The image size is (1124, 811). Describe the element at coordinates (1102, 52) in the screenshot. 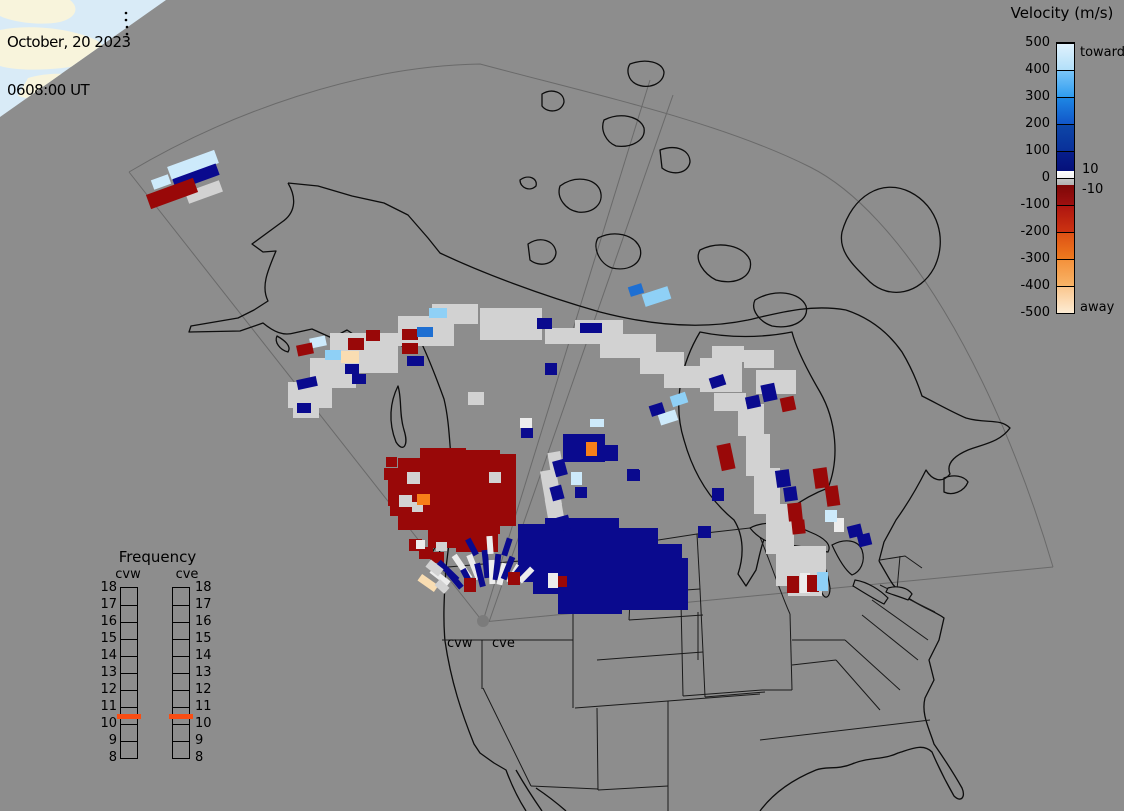

I see `toward-label: toward` at that location.